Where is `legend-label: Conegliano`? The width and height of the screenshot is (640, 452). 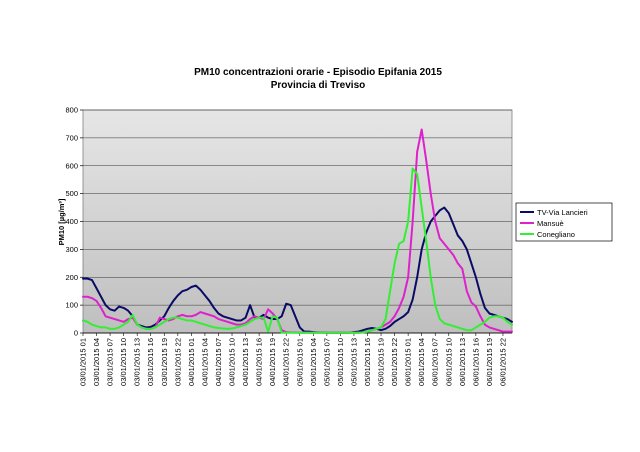 legend-label: Conegliano is located at coordinates (556, 234).